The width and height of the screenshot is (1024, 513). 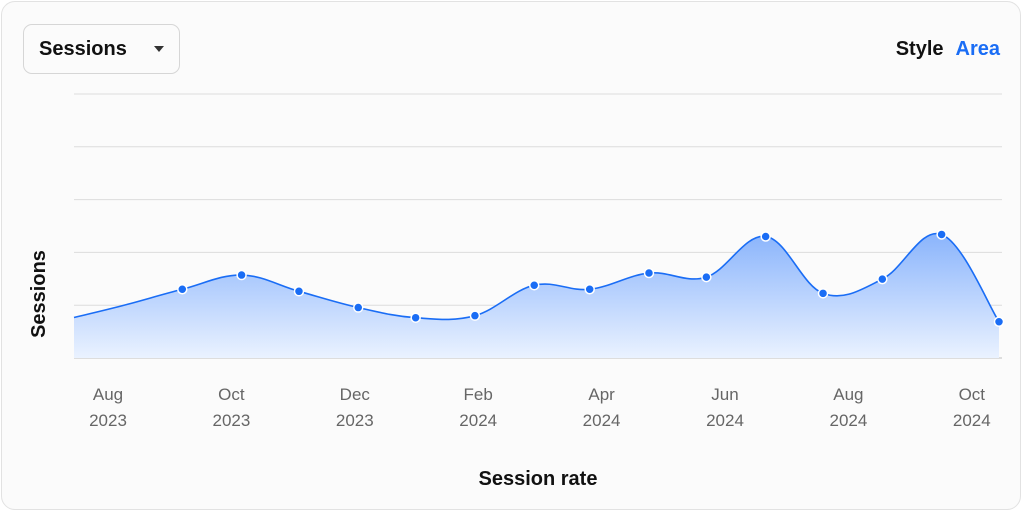 I want to click on x-tick-month: Feb, so click(x=478, y=394).